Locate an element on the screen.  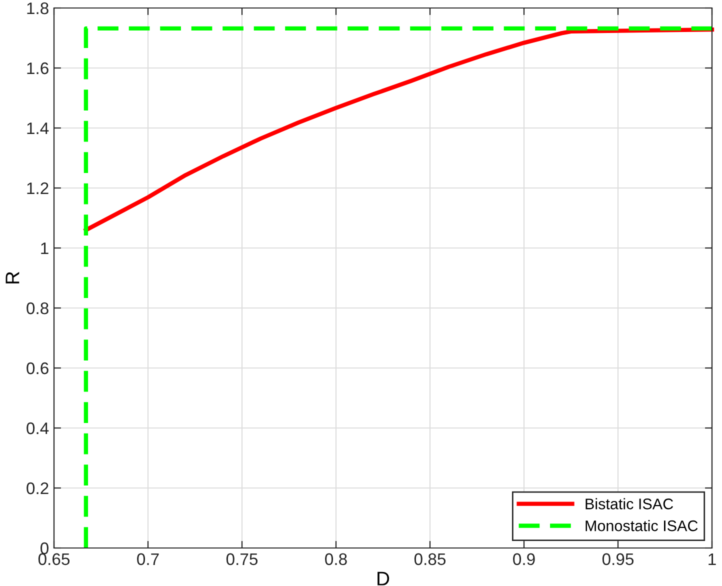
y-tick-label: 1 is located at coordinates (44, 248).